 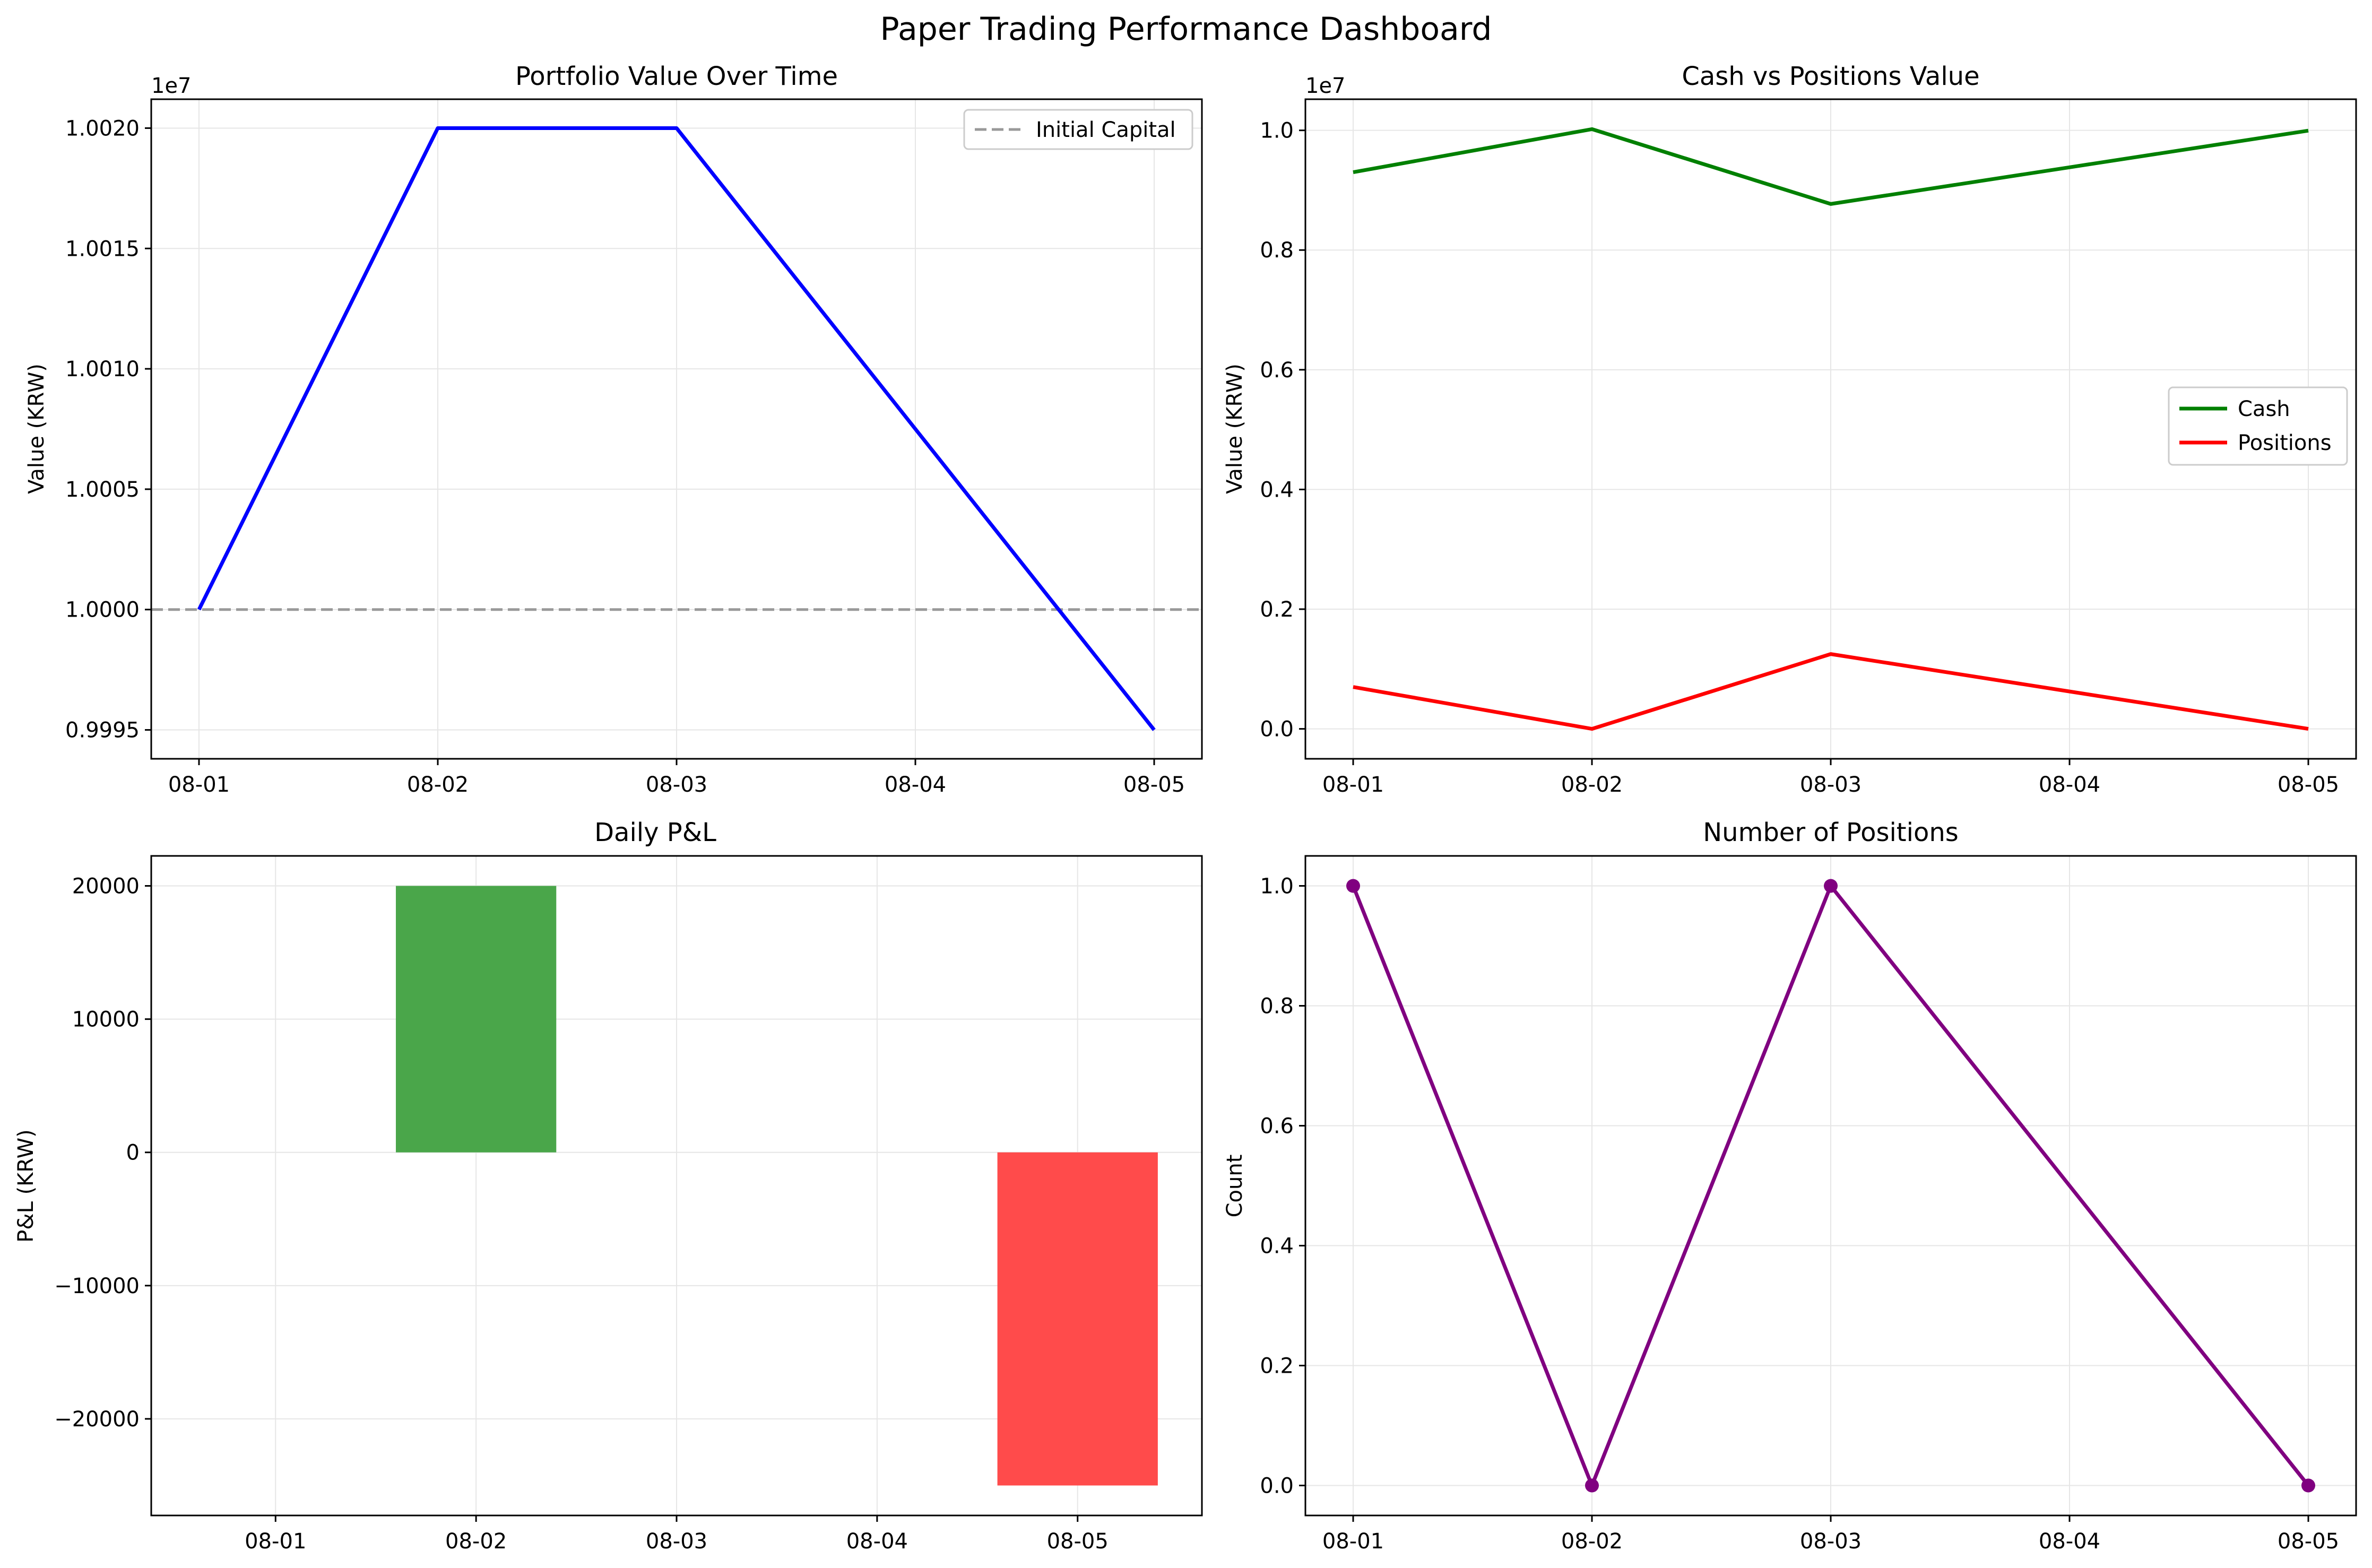 I want to click on cash-vs-positions-ytick-label: 0.2, so click(x=1277, y=609).